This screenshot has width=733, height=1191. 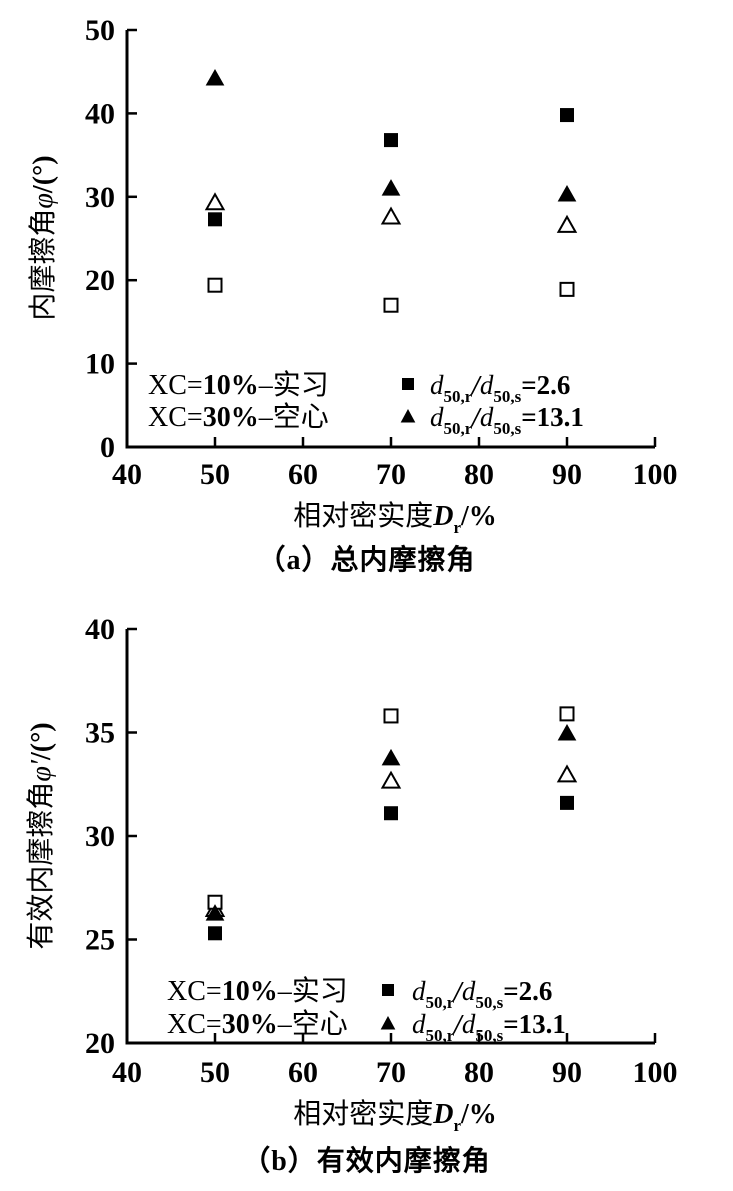 What do you see at coordinates (107, 447) in the screenshot?
I see `y-tick-label: 0` at bounding box center [107, 447].